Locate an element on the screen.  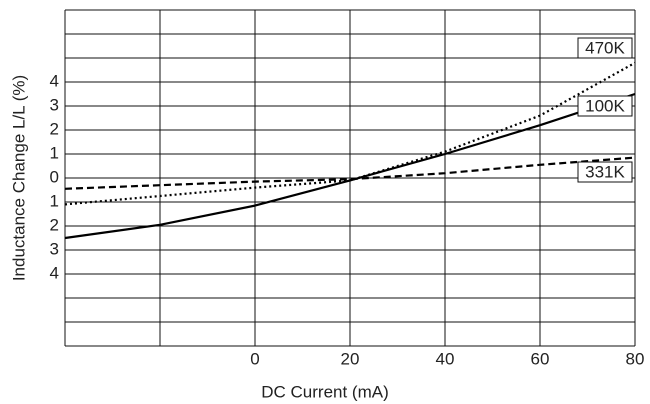
x-axis-label: DC Current (mA) is located at coordinates (325, 391).